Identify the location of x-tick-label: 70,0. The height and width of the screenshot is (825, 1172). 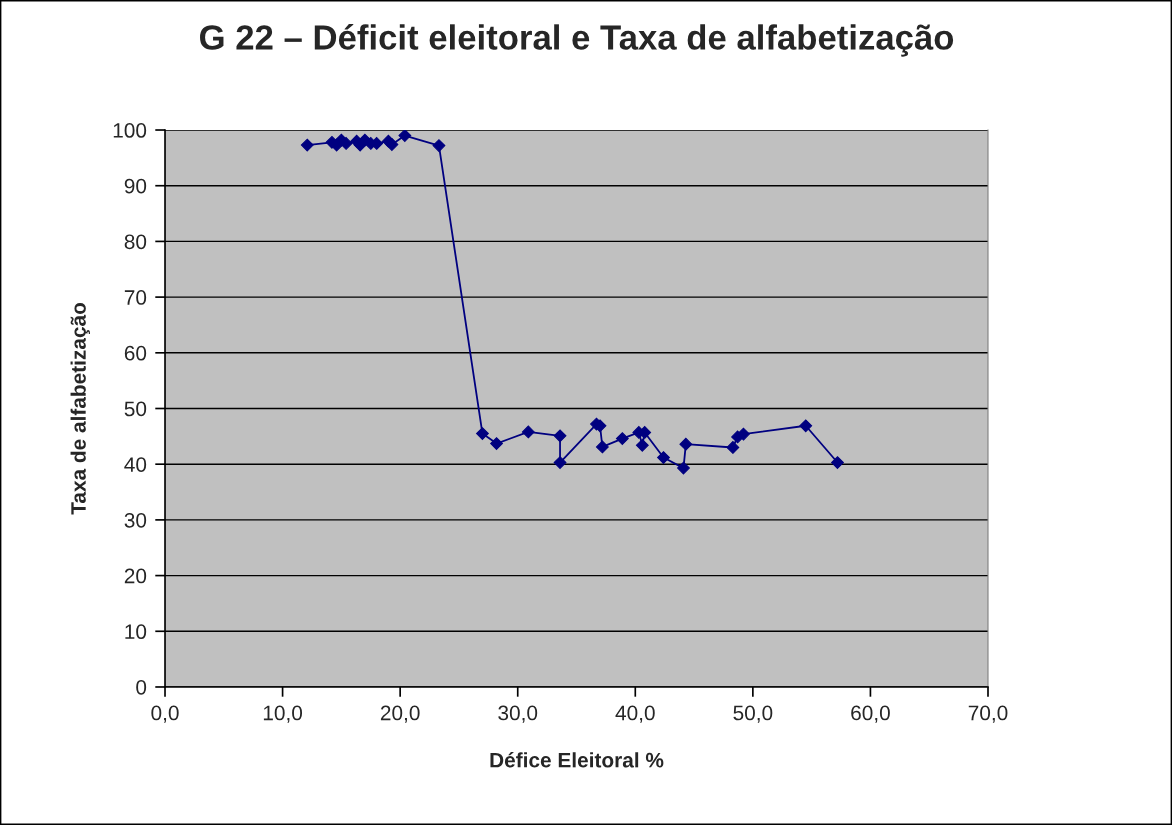
(988, 714).